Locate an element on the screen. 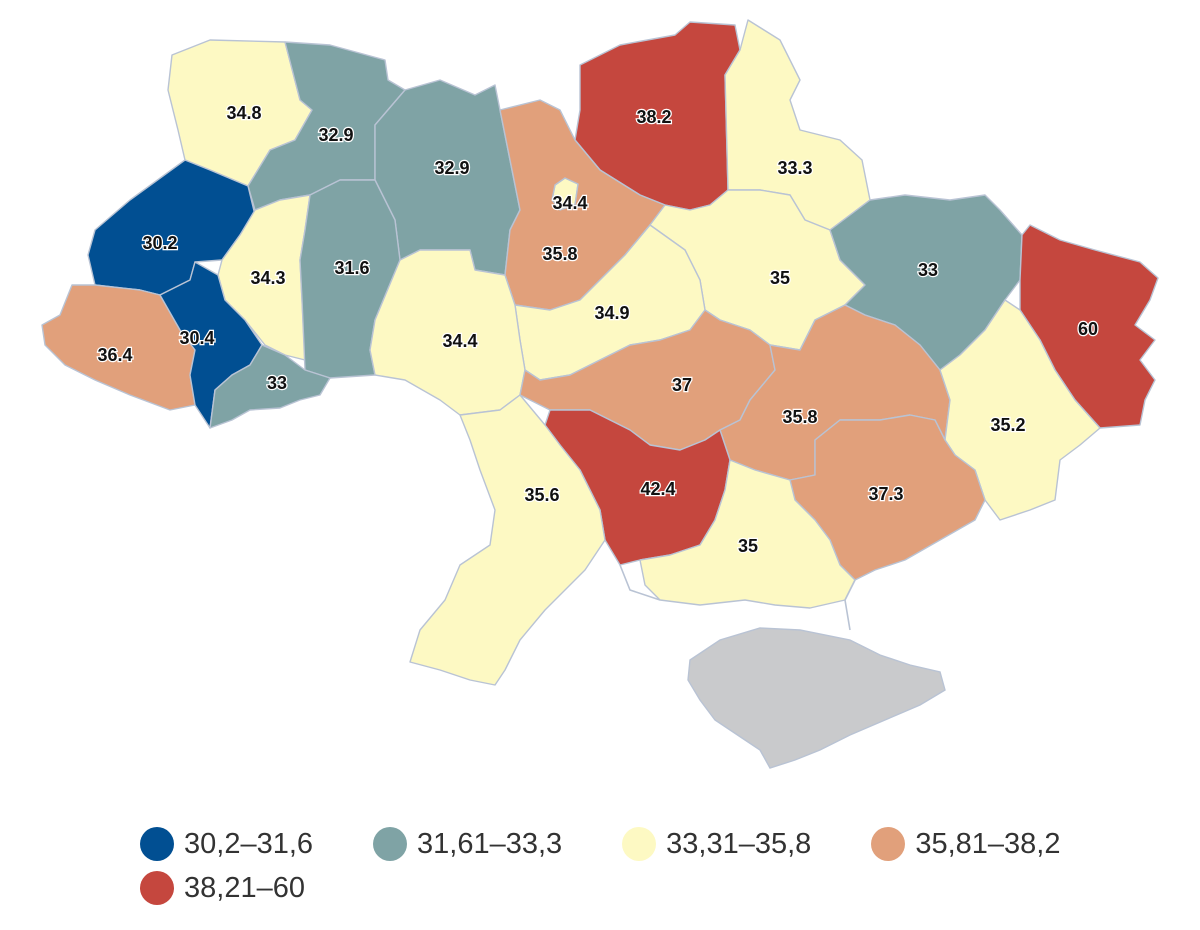  legend-item-3: 33,31–35,8 is located at coordinates (716, 844).